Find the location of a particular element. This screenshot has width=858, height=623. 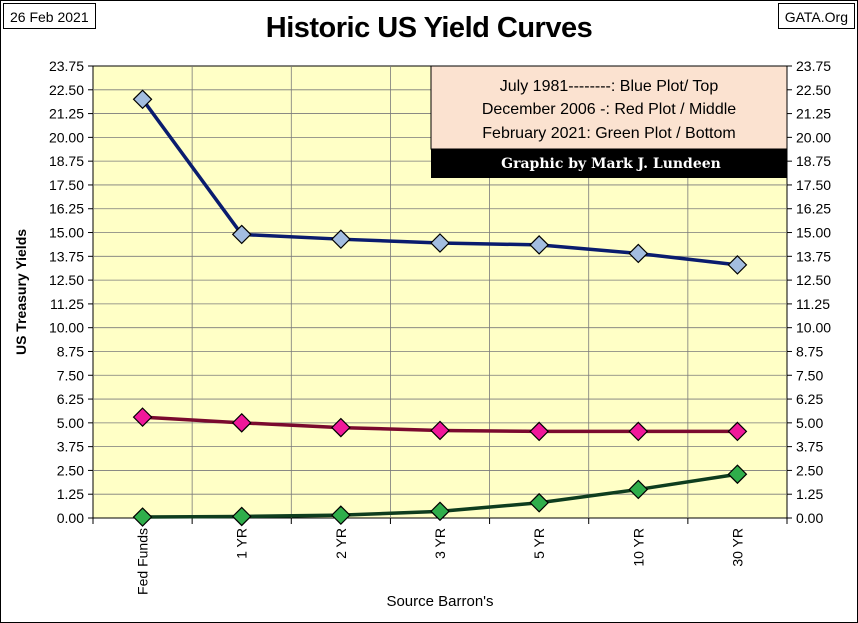

y-tick-label-right: 0.00 is located at coordinates (809, 518).